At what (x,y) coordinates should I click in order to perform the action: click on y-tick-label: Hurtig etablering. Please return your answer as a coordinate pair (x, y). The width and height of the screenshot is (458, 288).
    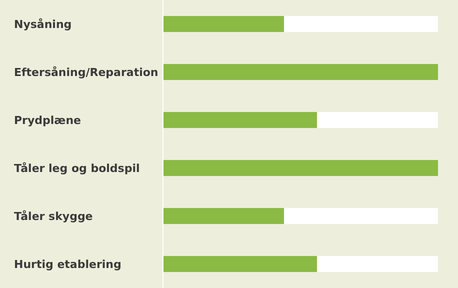
    Looking at the image, I should click on (68, 264).